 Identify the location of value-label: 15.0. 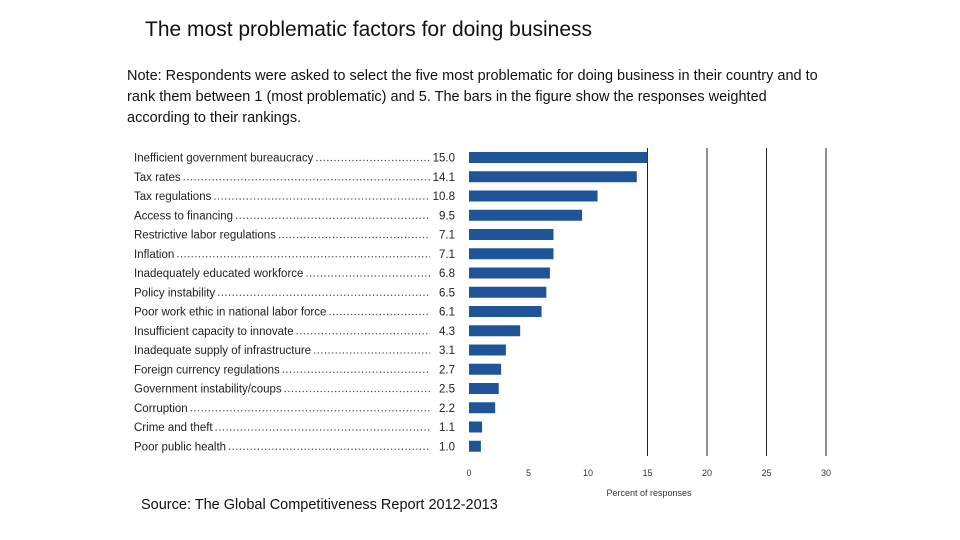
(444, 159).